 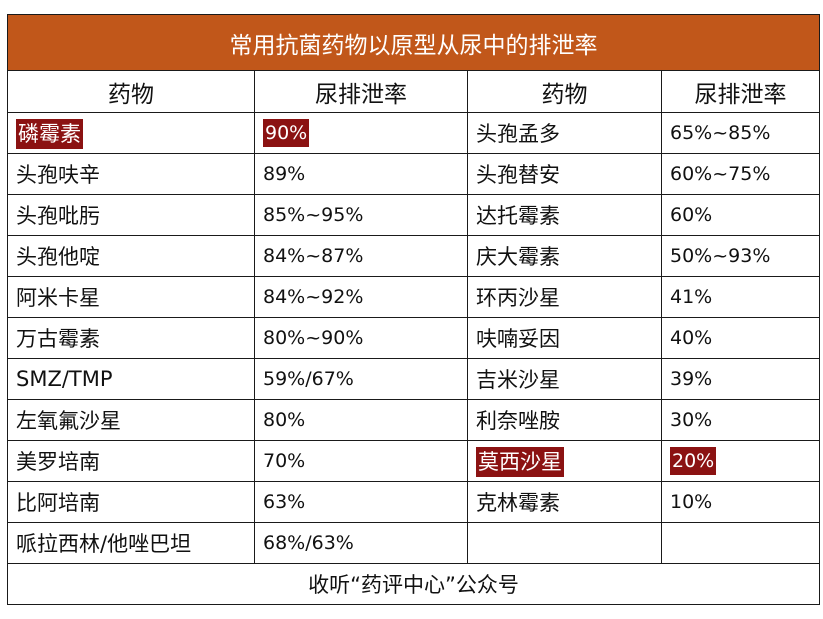 I want to click on drug-cell: 呋喃妥因, so click(x=564, y=338).